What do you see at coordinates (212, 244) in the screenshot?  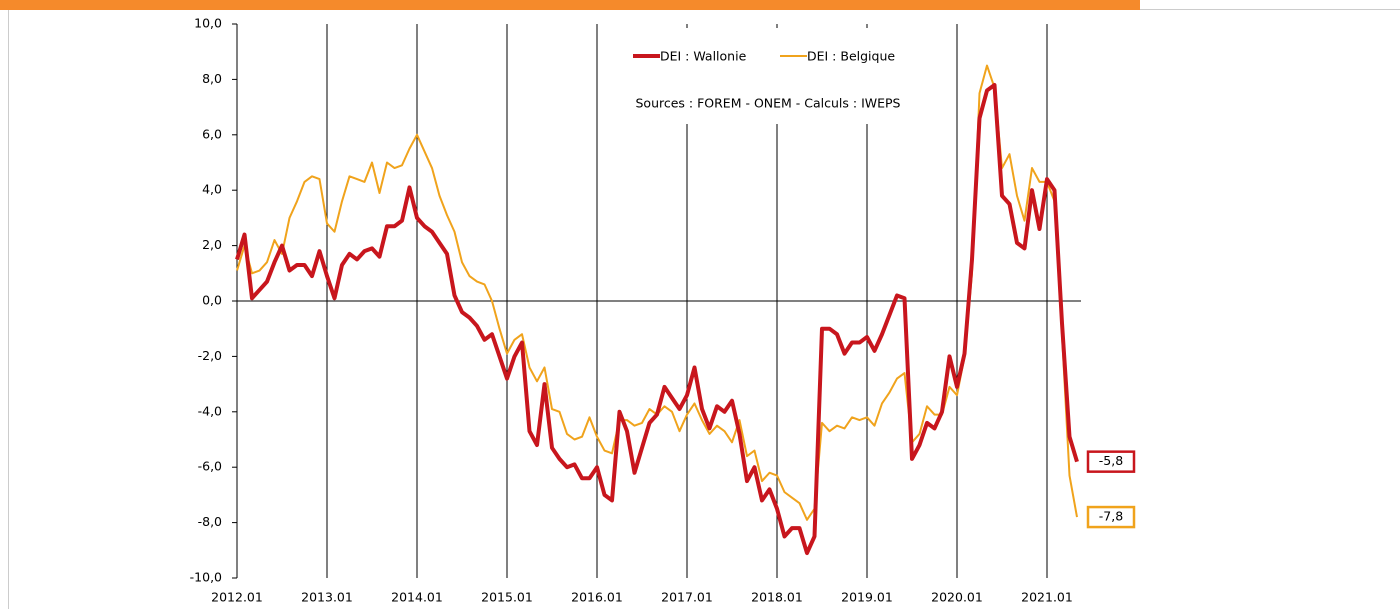 I see `y-tick-label: 2,0` at bounding box center [212, 244].